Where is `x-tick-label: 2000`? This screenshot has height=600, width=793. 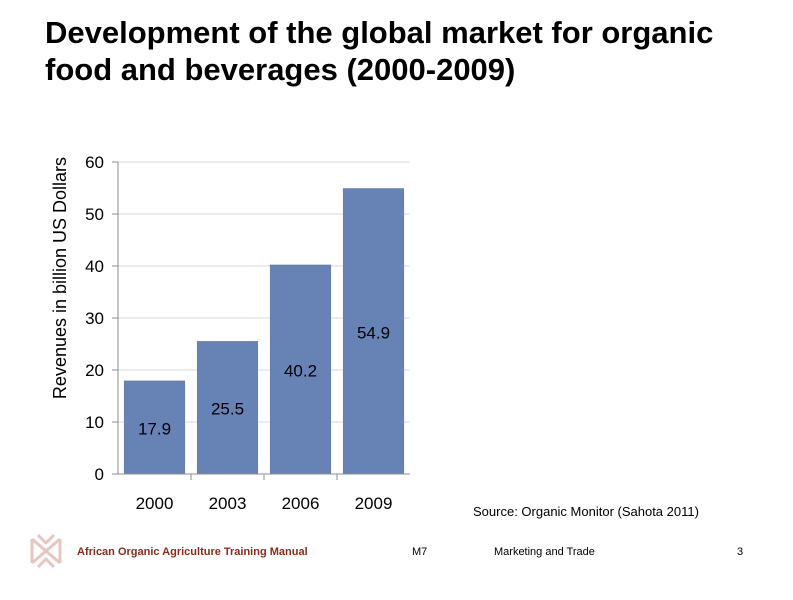
x-tick-label: 2000 is located at coordinates (155, 503).